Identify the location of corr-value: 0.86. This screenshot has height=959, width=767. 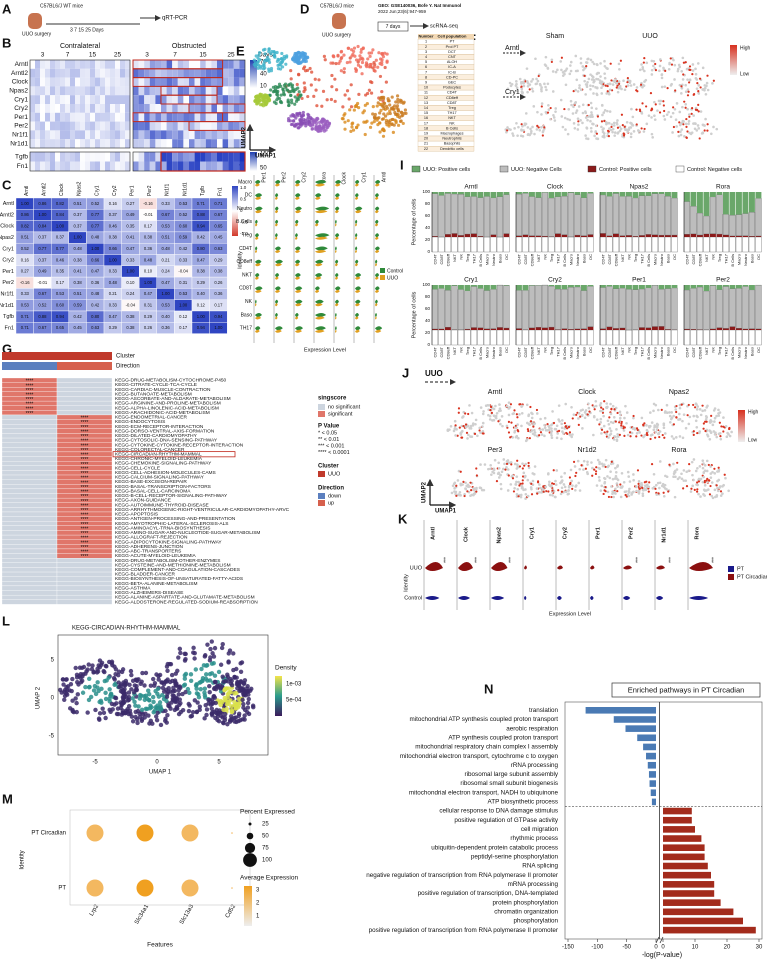
(42, 203).